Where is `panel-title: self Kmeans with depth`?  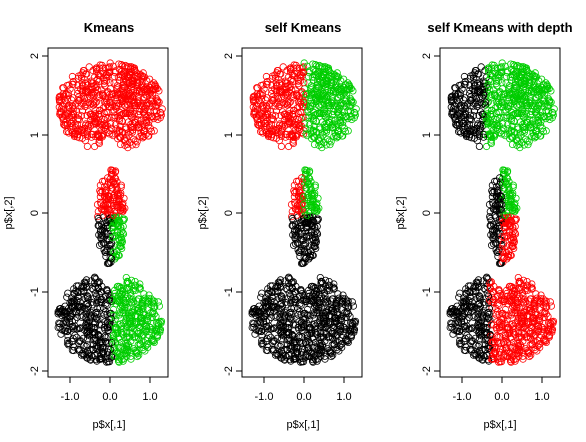 panel-title: self Kmeans with depth is located at coordinates (499, 27).